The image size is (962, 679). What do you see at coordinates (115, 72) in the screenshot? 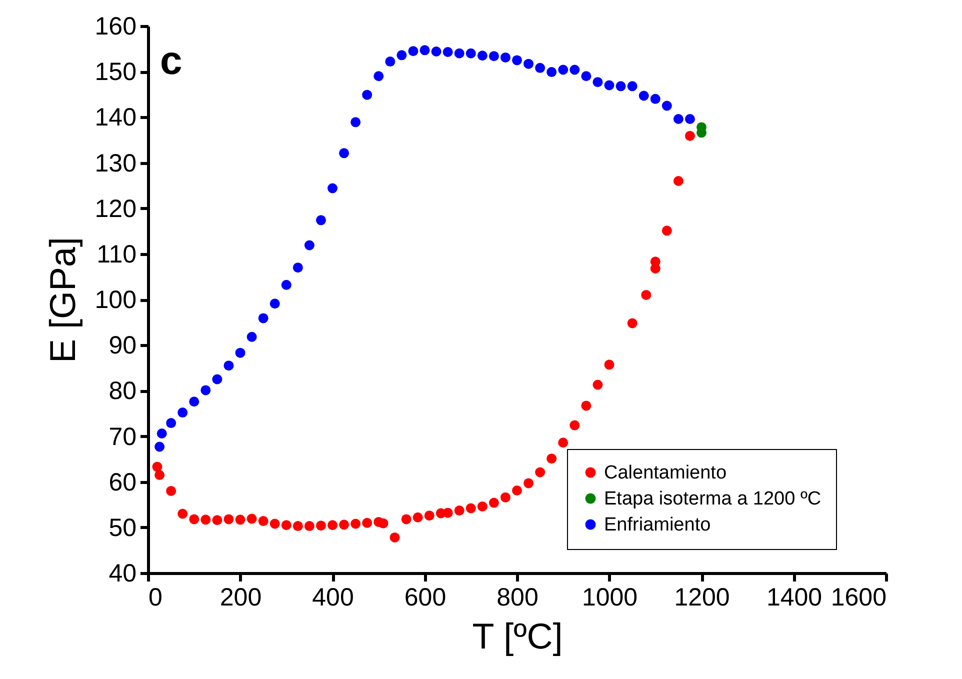
I see `y-tick-label: 150` at bounding box center [115, 72].